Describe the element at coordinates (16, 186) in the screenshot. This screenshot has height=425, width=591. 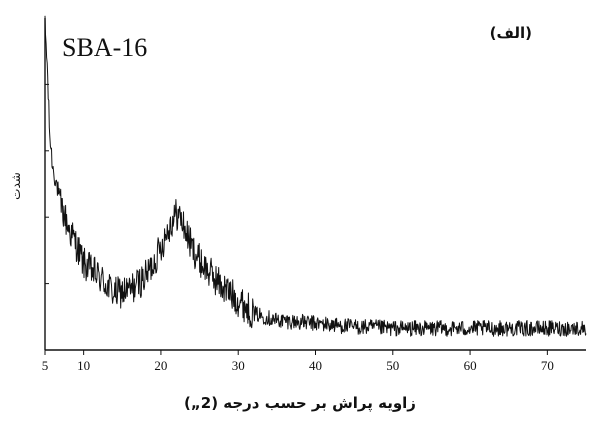
I see `y-axis-title: شدت` at that location.